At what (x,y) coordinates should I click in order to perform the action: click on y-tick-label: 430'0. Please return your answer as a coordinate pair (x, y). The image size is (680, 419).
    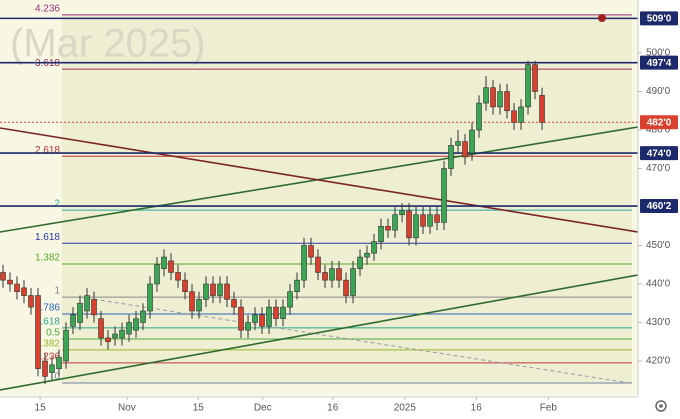
    Looking at the image, I should click on (658, 322).